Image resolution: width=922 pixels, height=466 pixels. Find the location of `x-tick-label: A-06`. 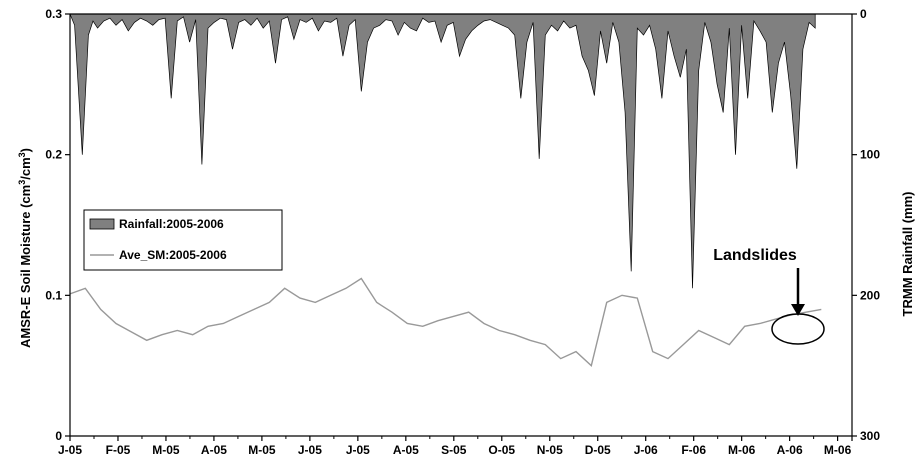

x-tick-label: A-06 is located at coordinates (790, 450).